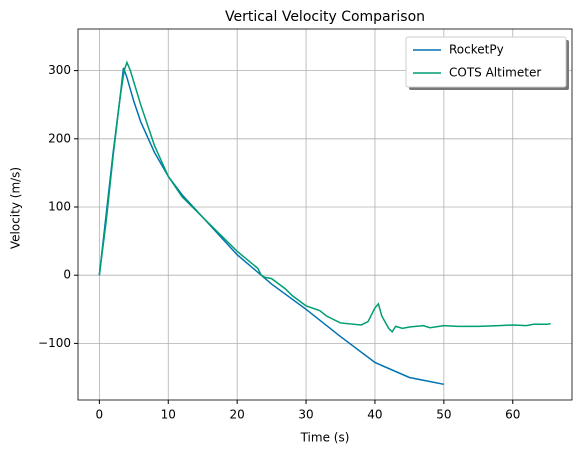  I want to click on x-tick-label: 10, so click(168, 415).